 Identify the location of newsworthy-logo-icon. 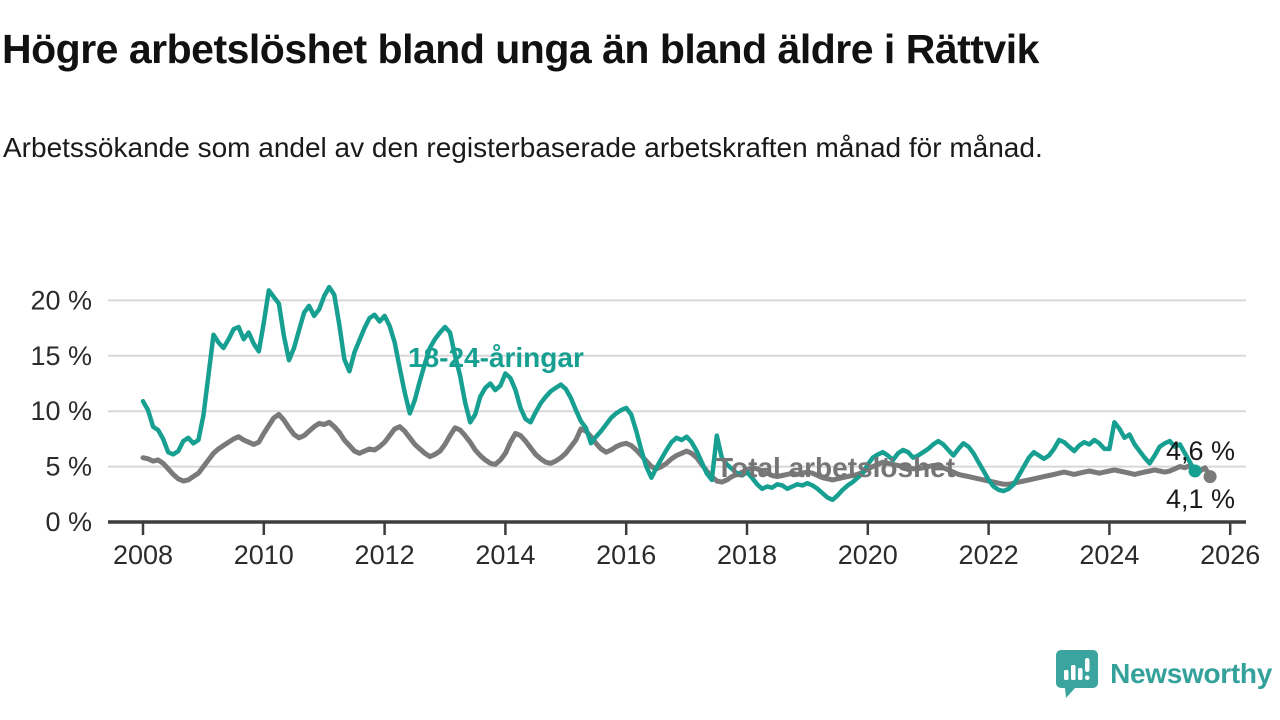
(1077, 674).